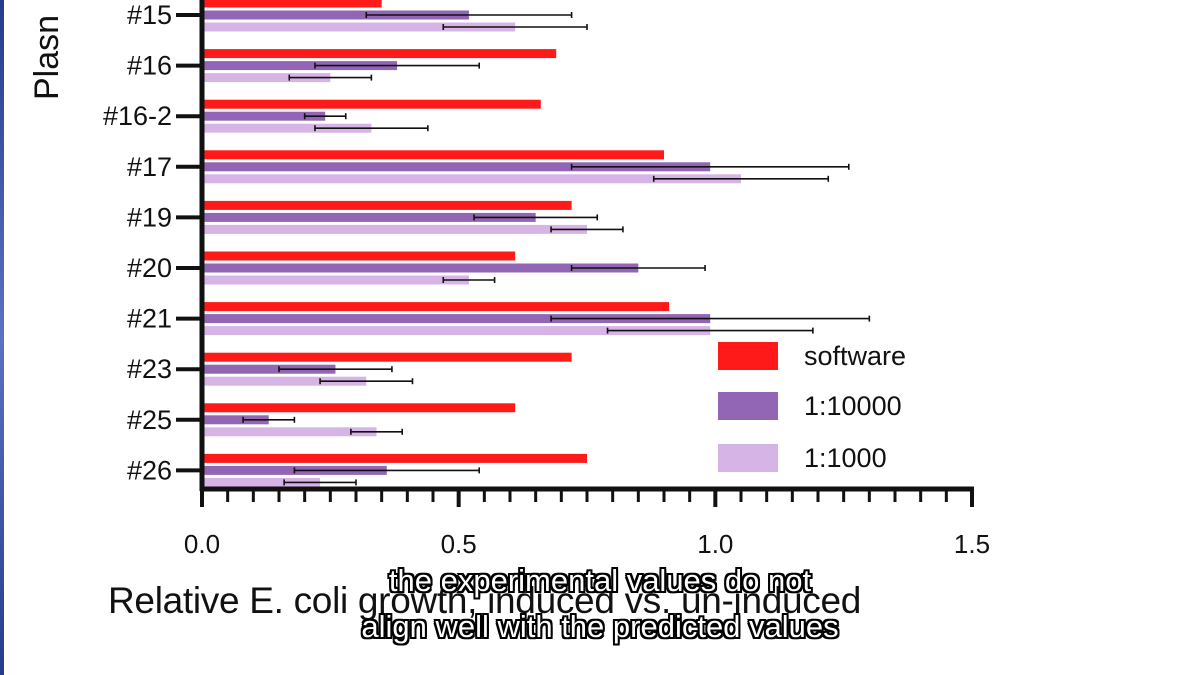 Image resolution: width=1200 pixels, height=675 pixels. I want to click on subtitle-line-2: align well with the predicted values, so click(600, 626).